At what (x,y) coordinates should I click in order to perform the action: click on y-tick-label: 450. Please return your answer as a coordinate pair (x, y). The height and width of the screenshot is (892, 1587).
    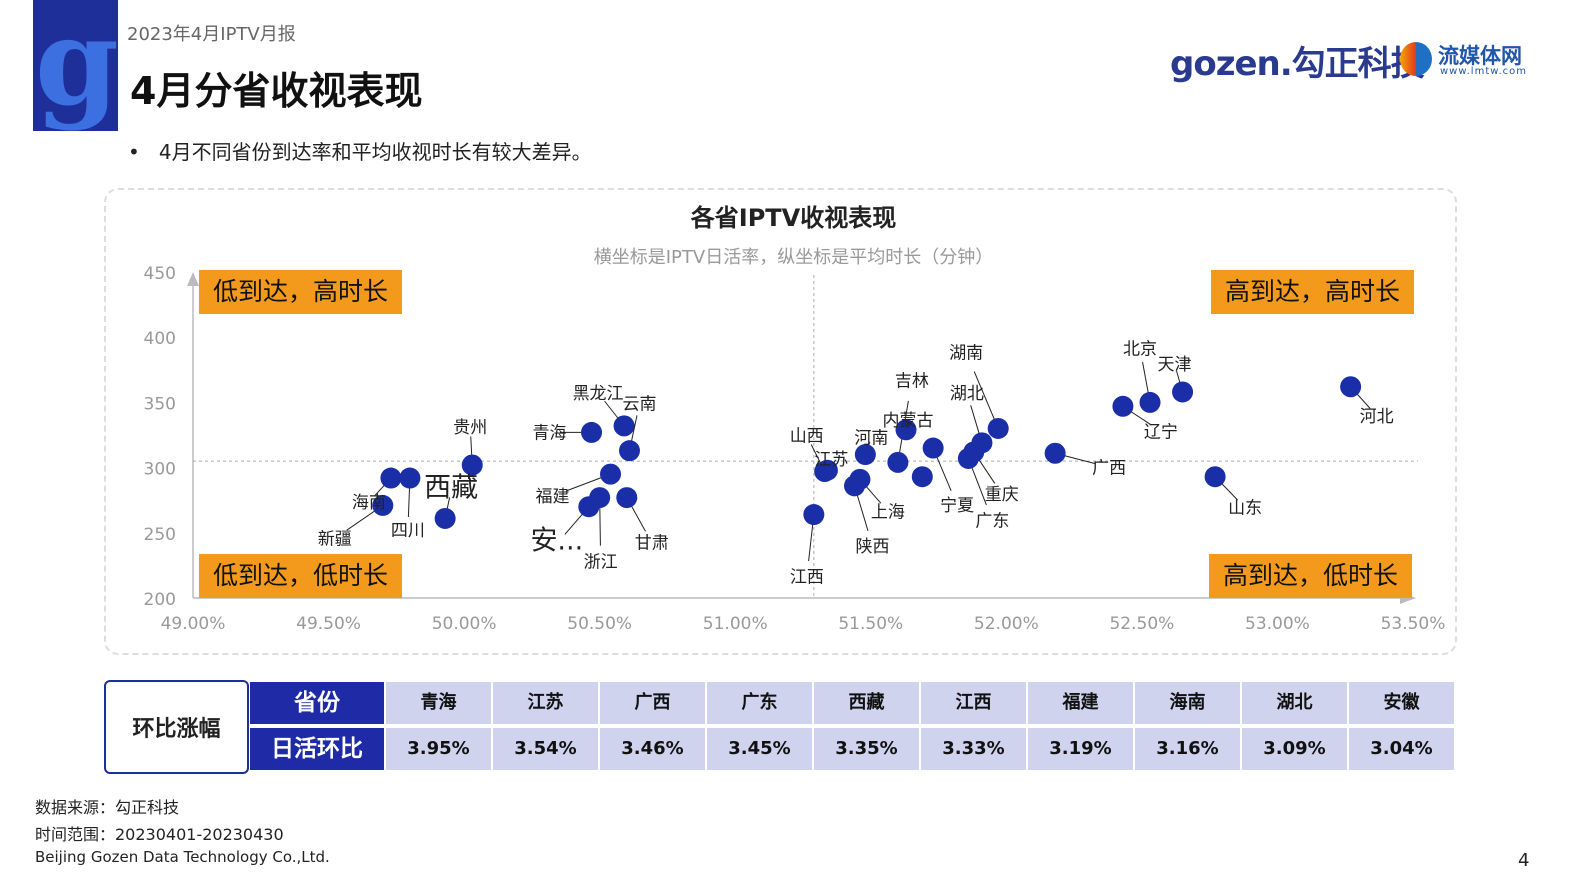
    Looking at the image, I should click on (160, 274).